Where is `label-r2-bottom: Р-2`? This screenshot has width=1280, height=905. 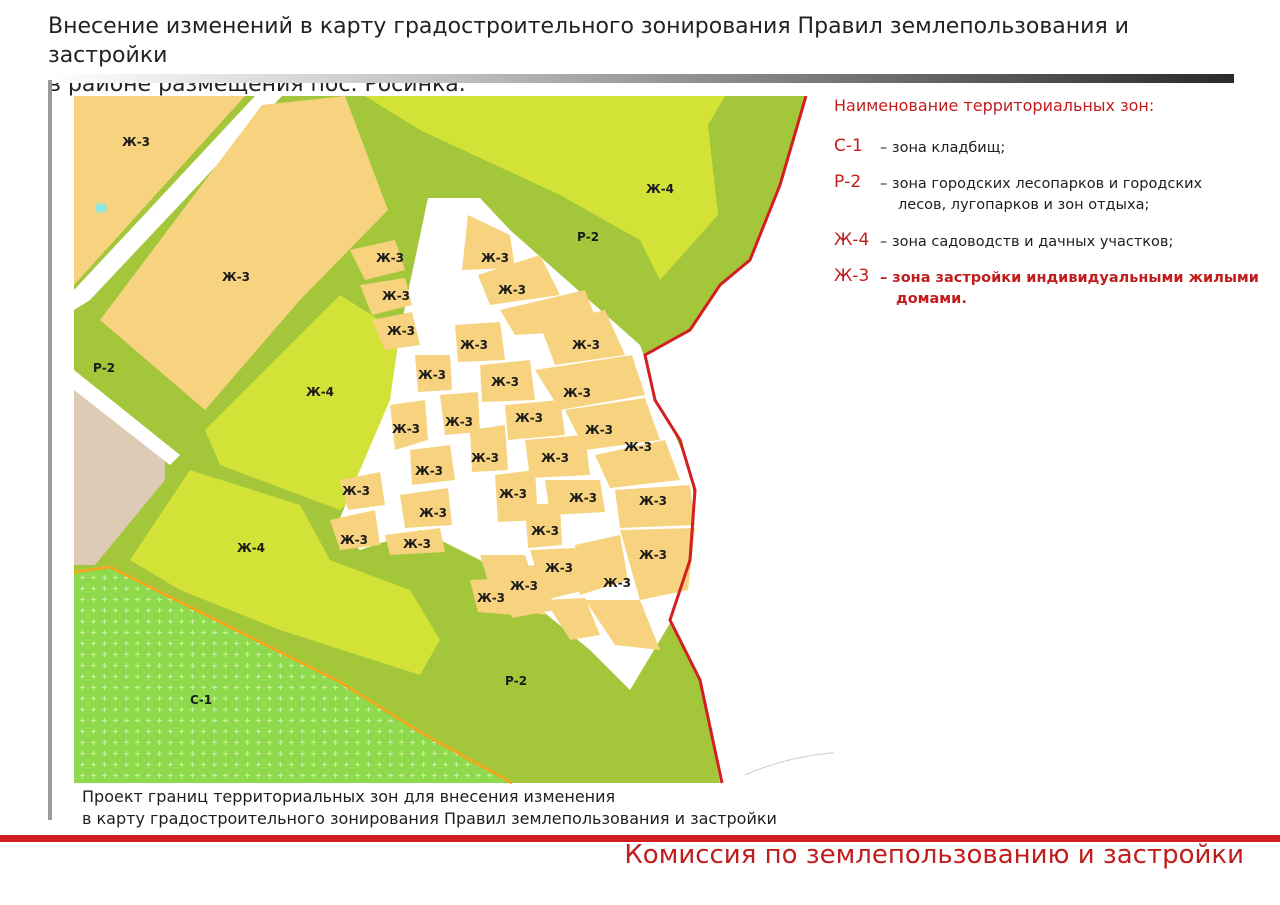
label-r2-bottom: Р-2 is located at coordinates (516, 681).